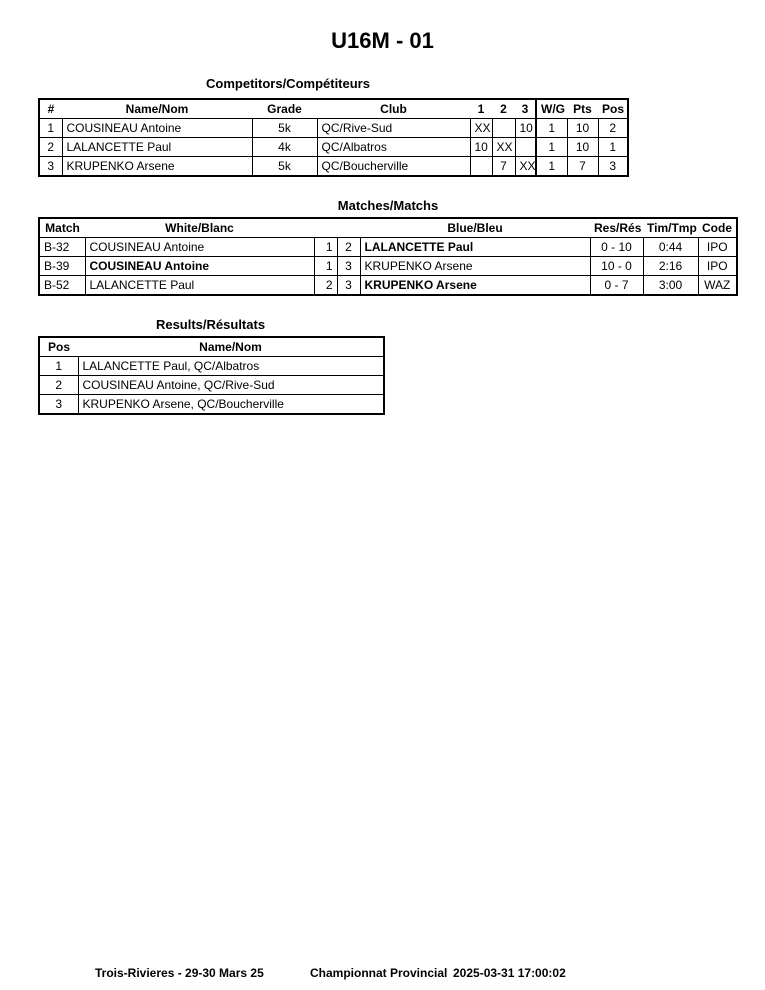  I want to click on competitor-club: QC/Rive-Sud, so click(393, 128).